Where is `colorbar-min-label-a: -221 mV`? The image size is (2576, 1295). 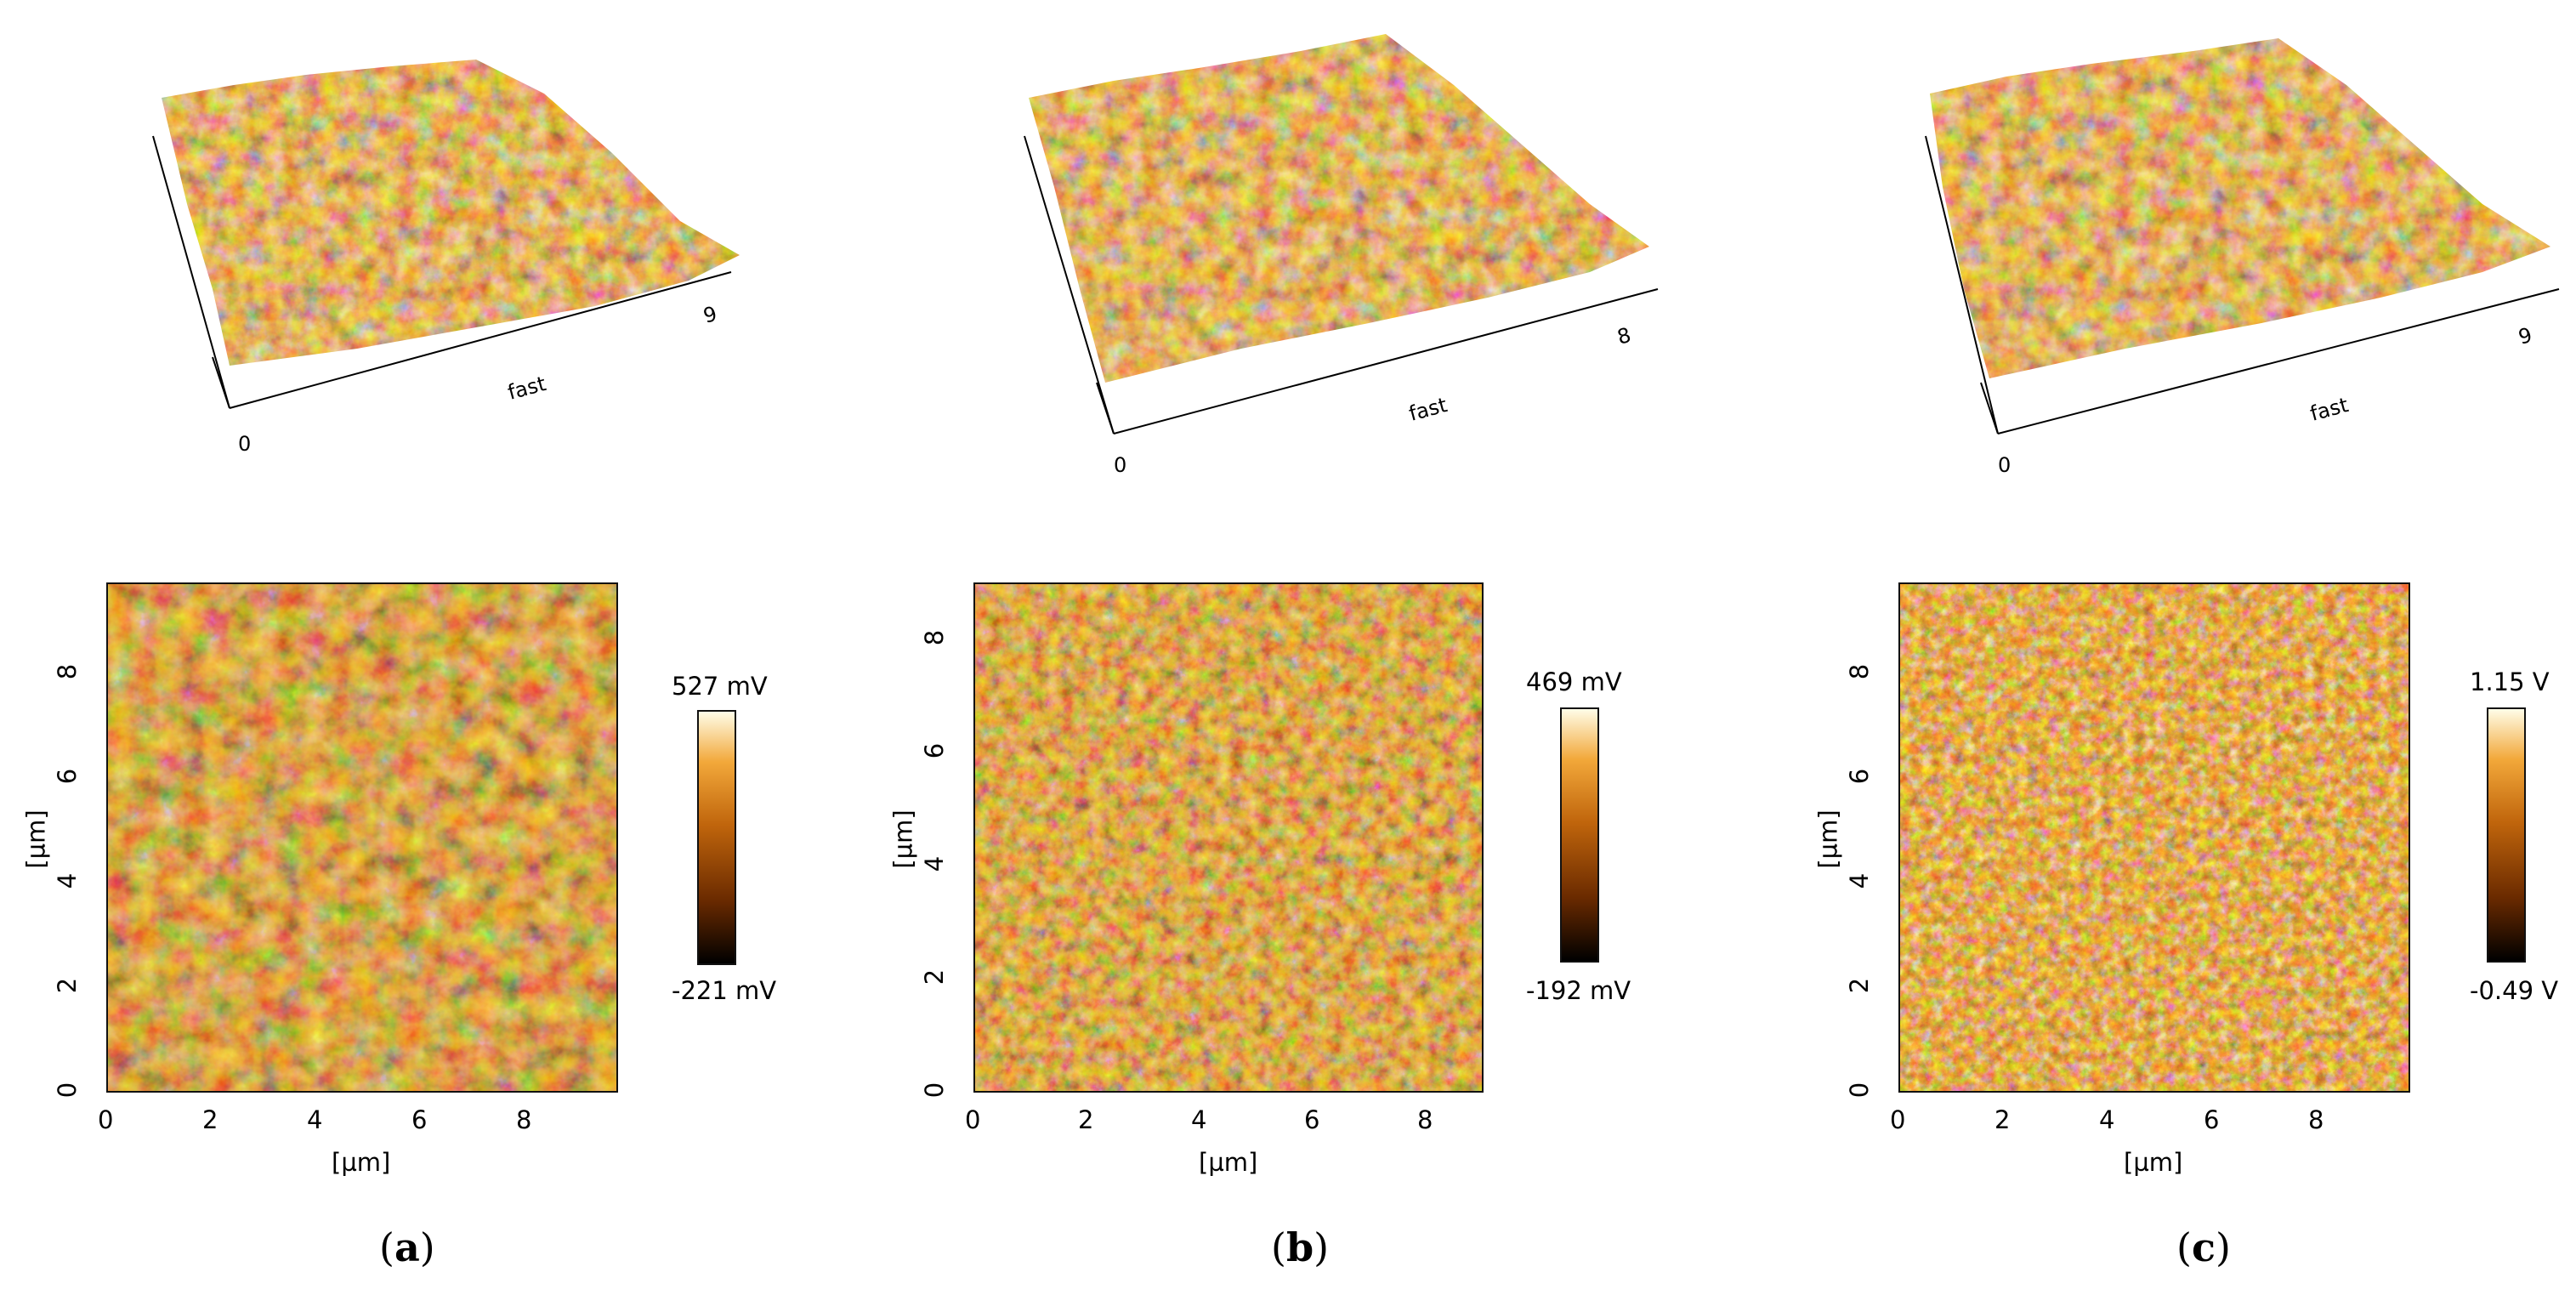
colorbar-min-label-a: -221 mV is located at coordinates (724, 990).